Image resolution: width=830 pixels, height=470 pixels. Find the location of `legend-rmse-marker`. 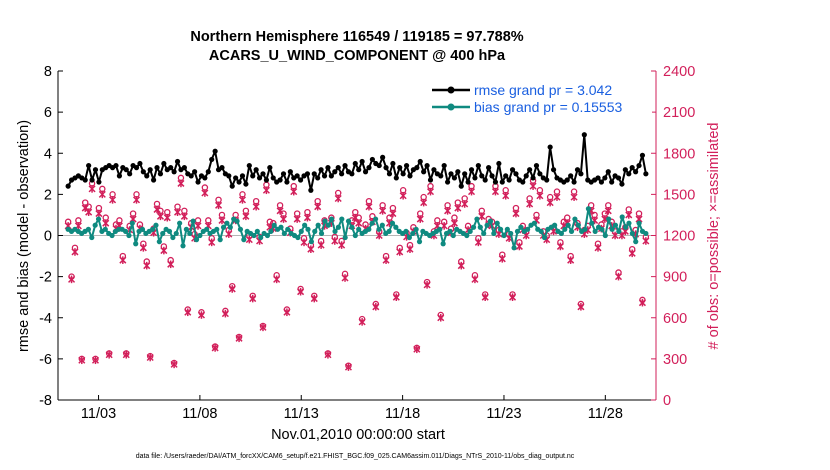

legend-rmse-marker is located at coordinates (451, 90).